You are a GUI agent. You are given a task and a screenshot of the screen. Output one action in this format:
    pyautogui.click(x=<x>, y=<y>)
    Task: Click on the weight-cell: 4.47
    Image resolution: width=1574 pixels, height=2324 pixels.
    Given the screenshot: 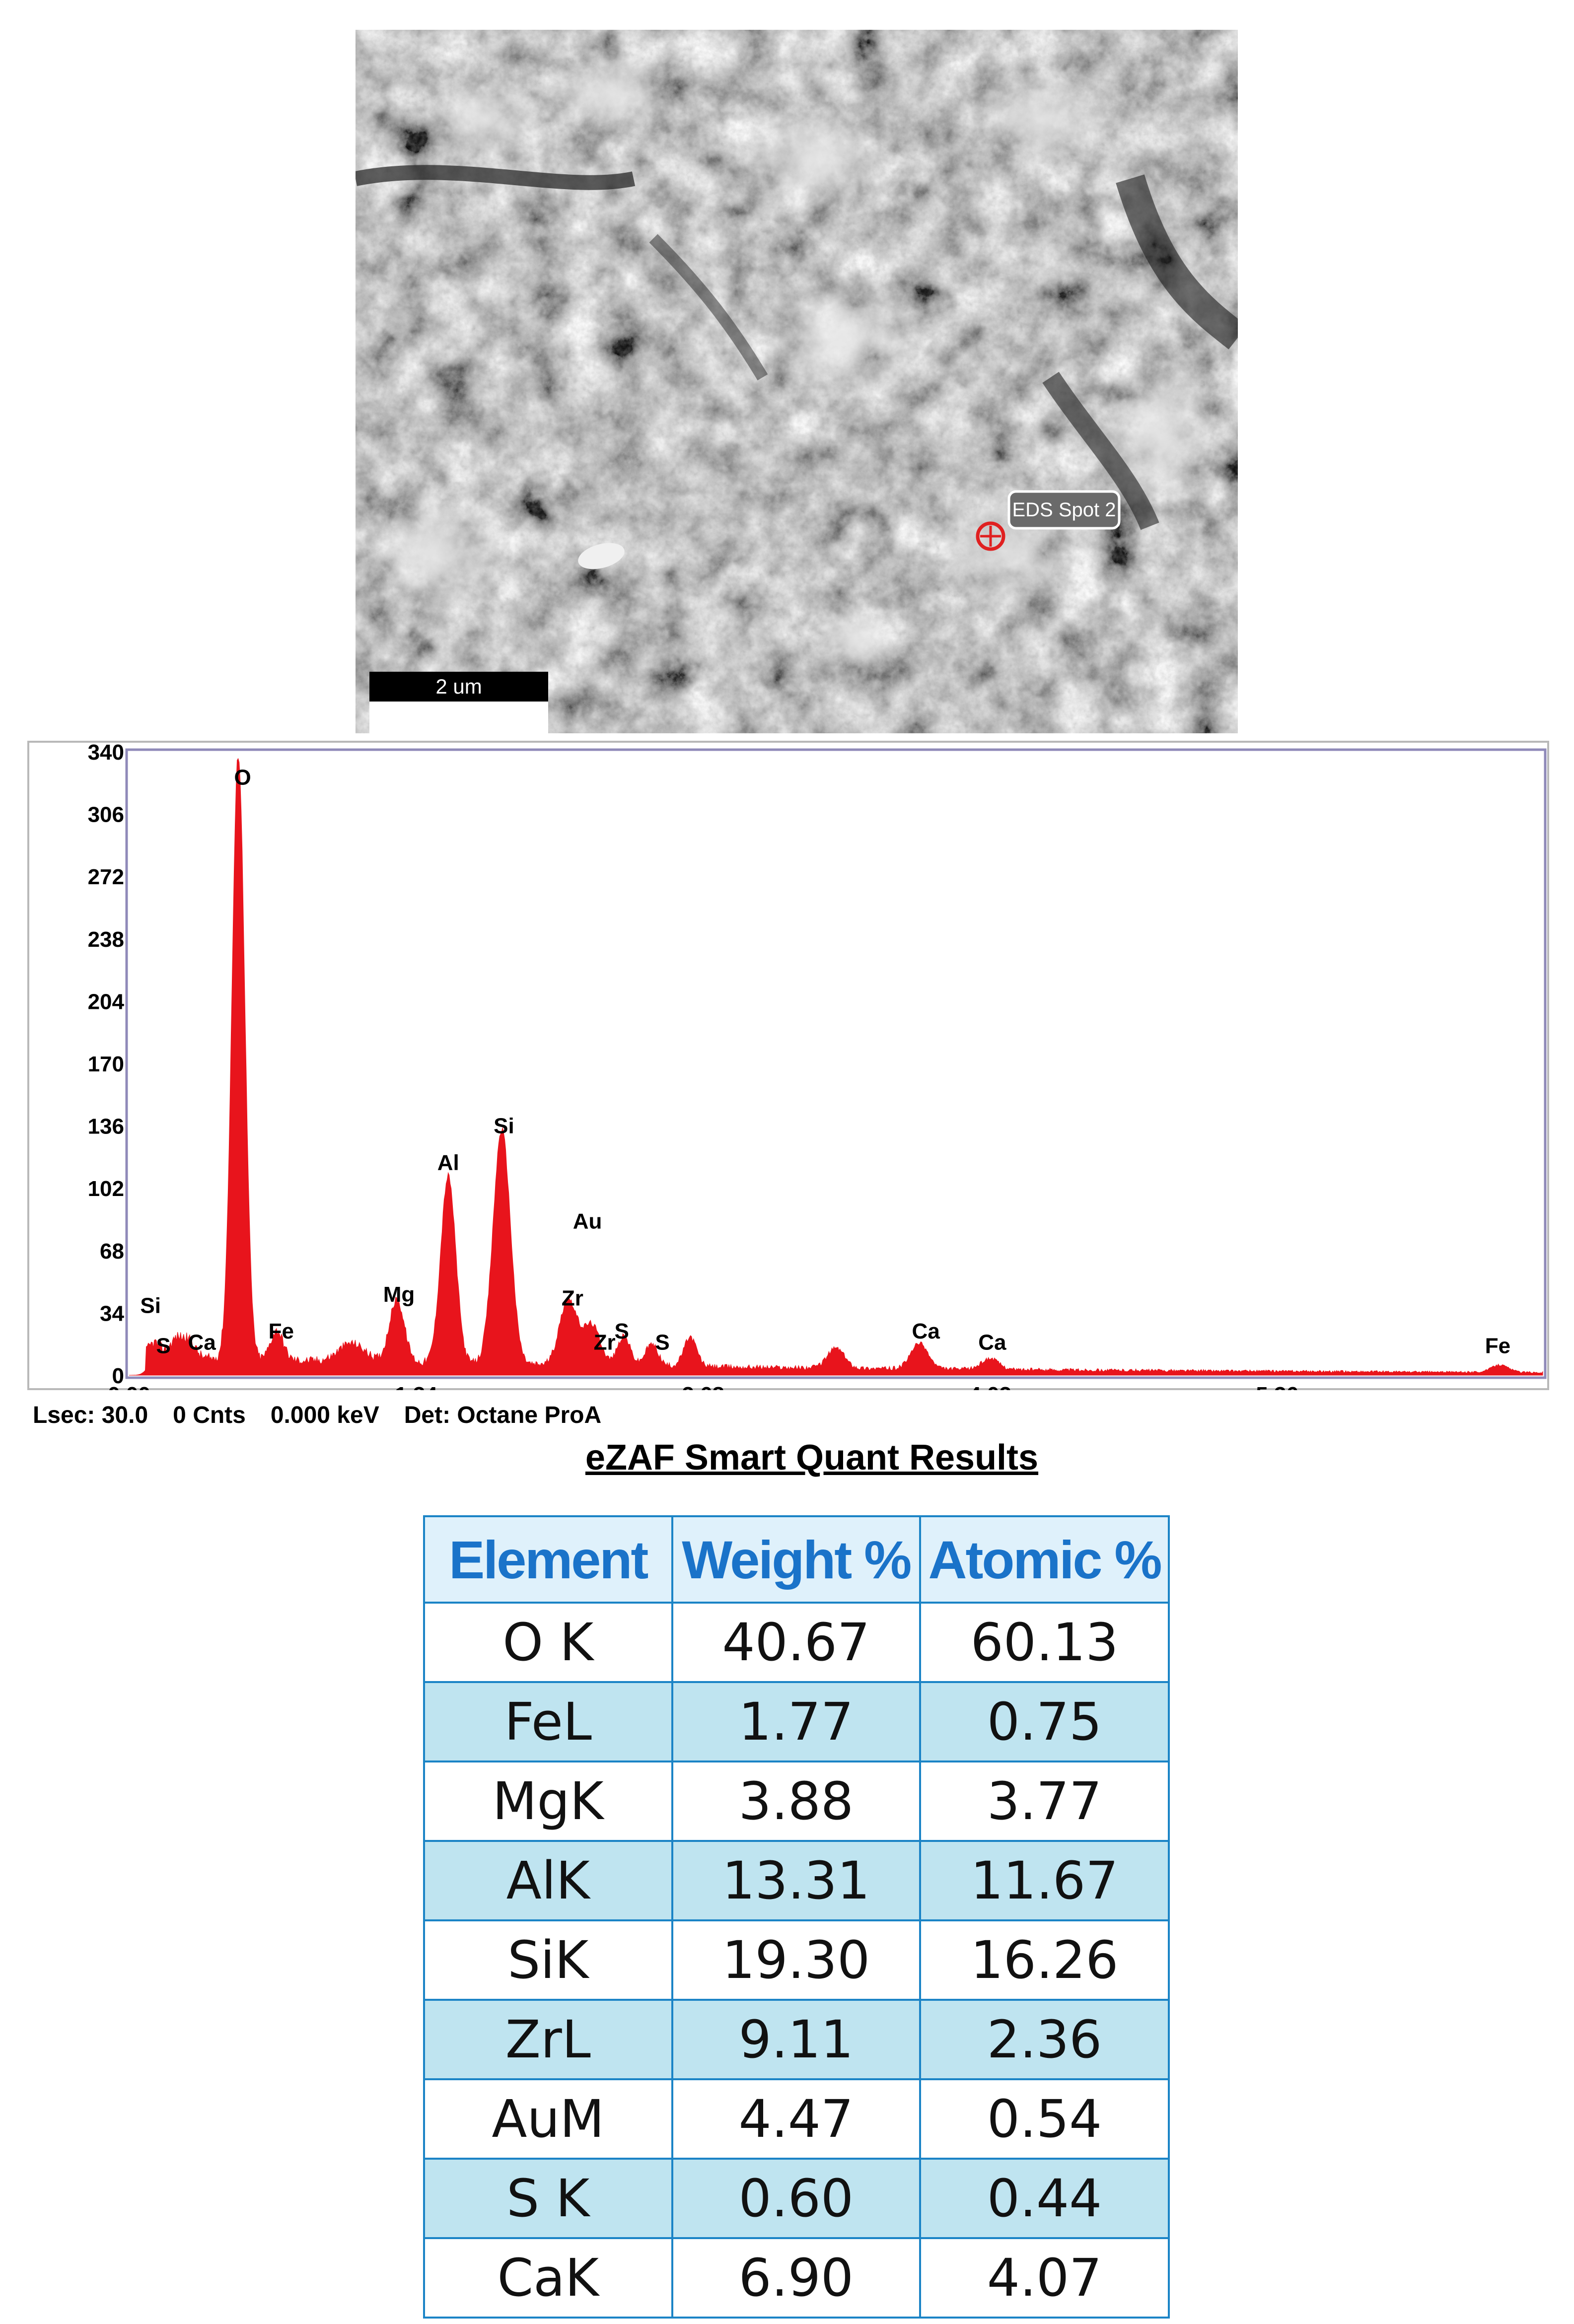 What is the action you would take?
    pyautogui.click(x=796, y=2119)
    